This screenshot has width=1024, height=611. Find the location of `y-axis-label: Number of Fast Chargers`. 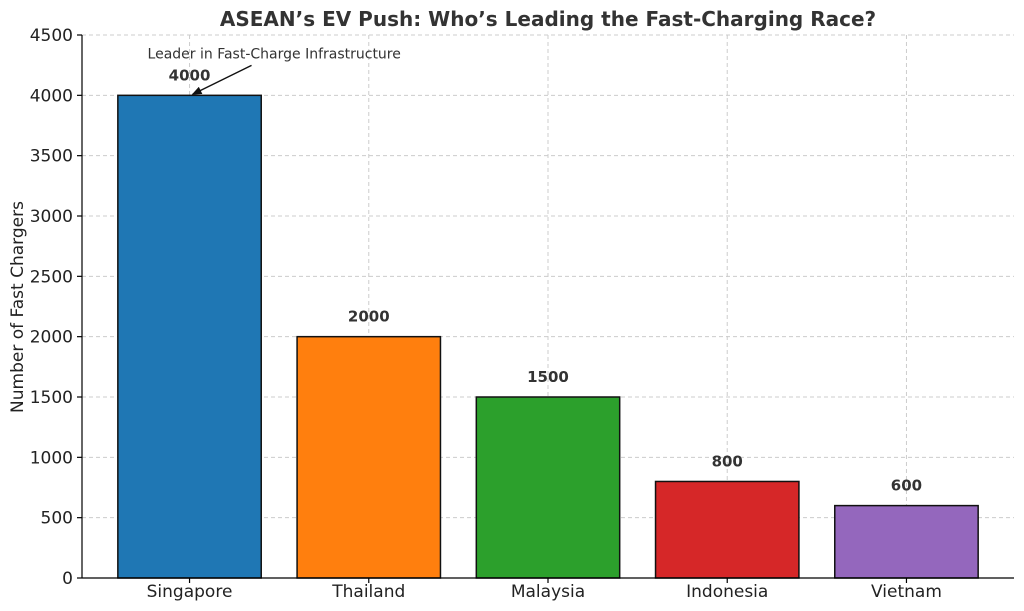

y-axis-label: Number of Fast Chargers is located at coordinates (18, 307).